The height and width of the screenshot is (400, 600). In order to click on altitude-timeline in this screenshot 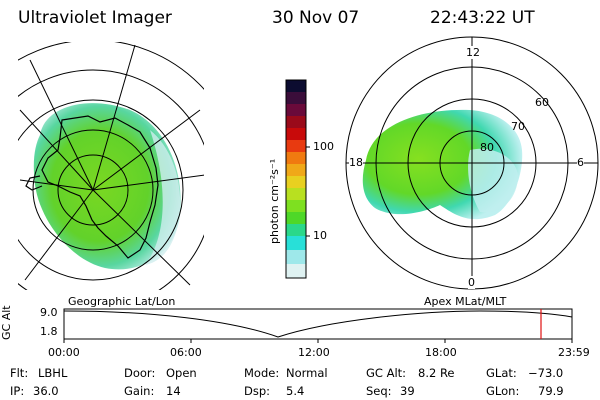, I will do `click(318, 325)`.